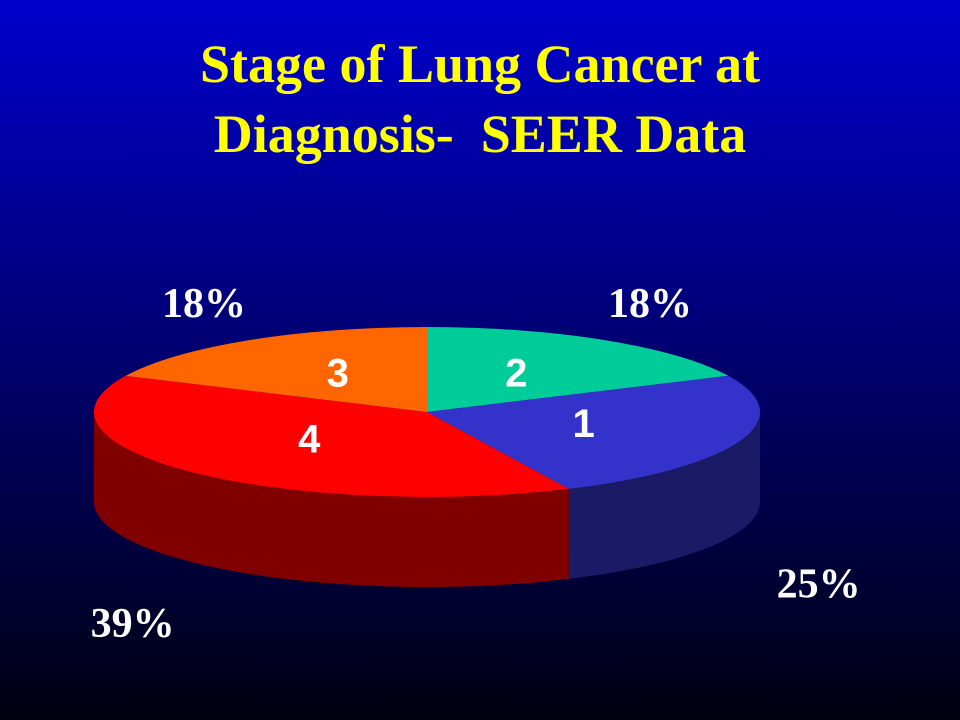 This screenshot has height=720, width=960. I want to click on slice-label: 4, so click(309, 440).